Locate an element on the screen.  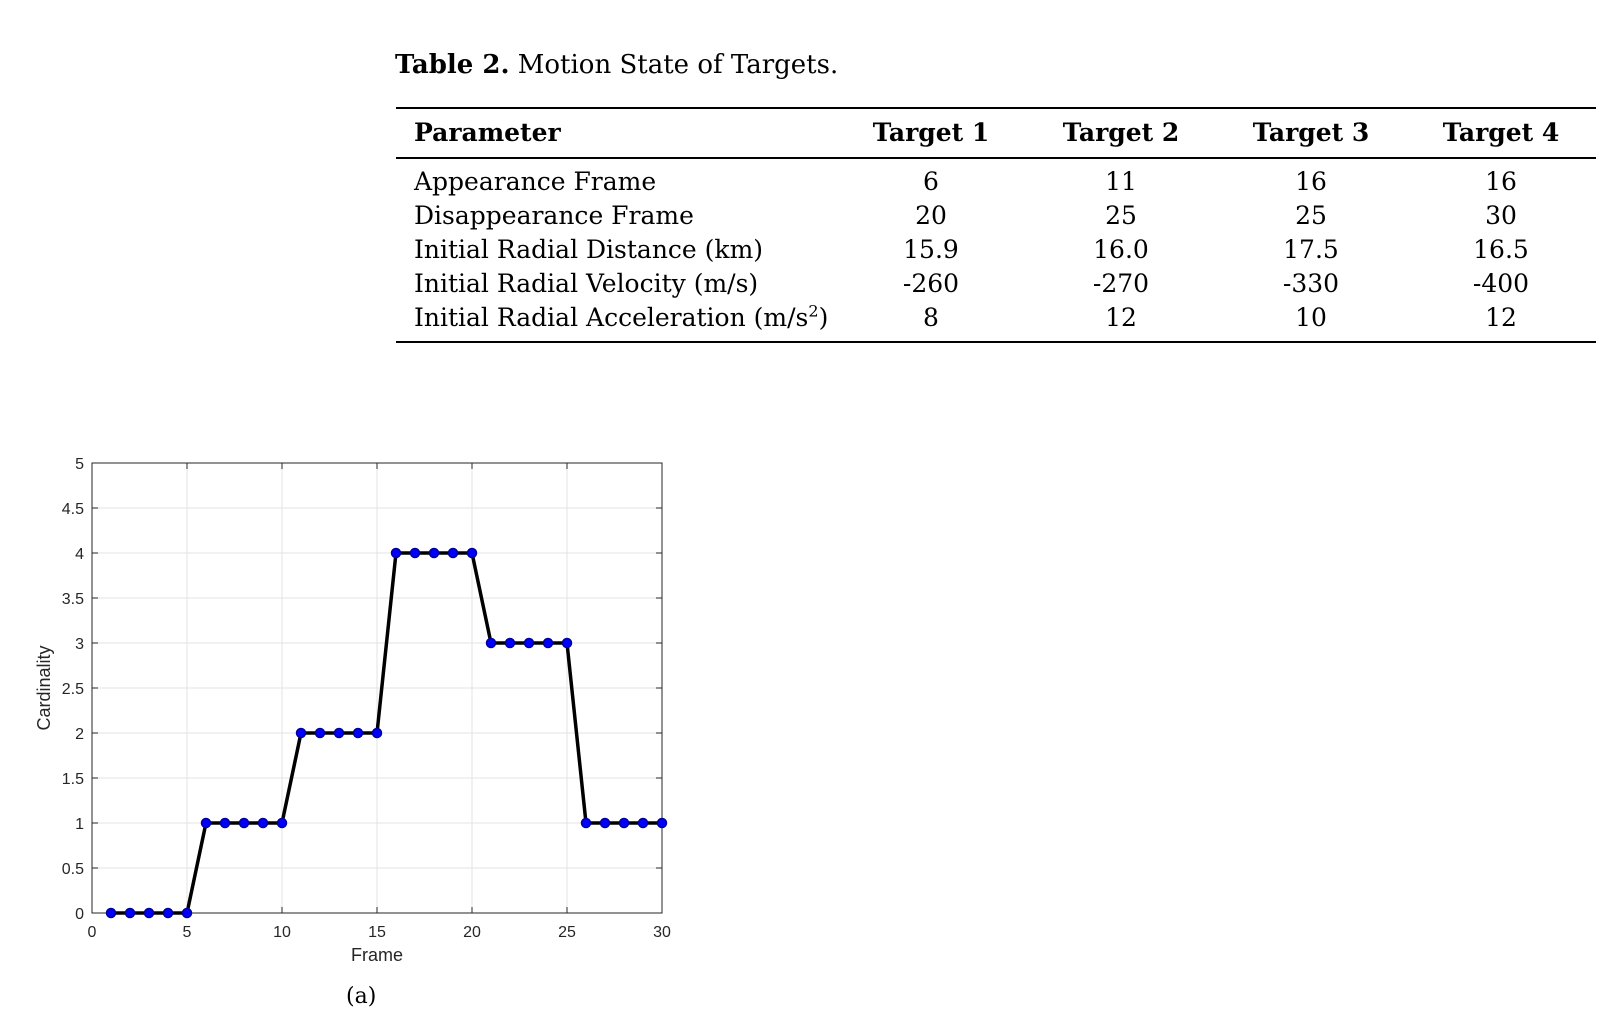
table-caption: Table 2. Motion State of Targets. is located at coordinates (616, 65).